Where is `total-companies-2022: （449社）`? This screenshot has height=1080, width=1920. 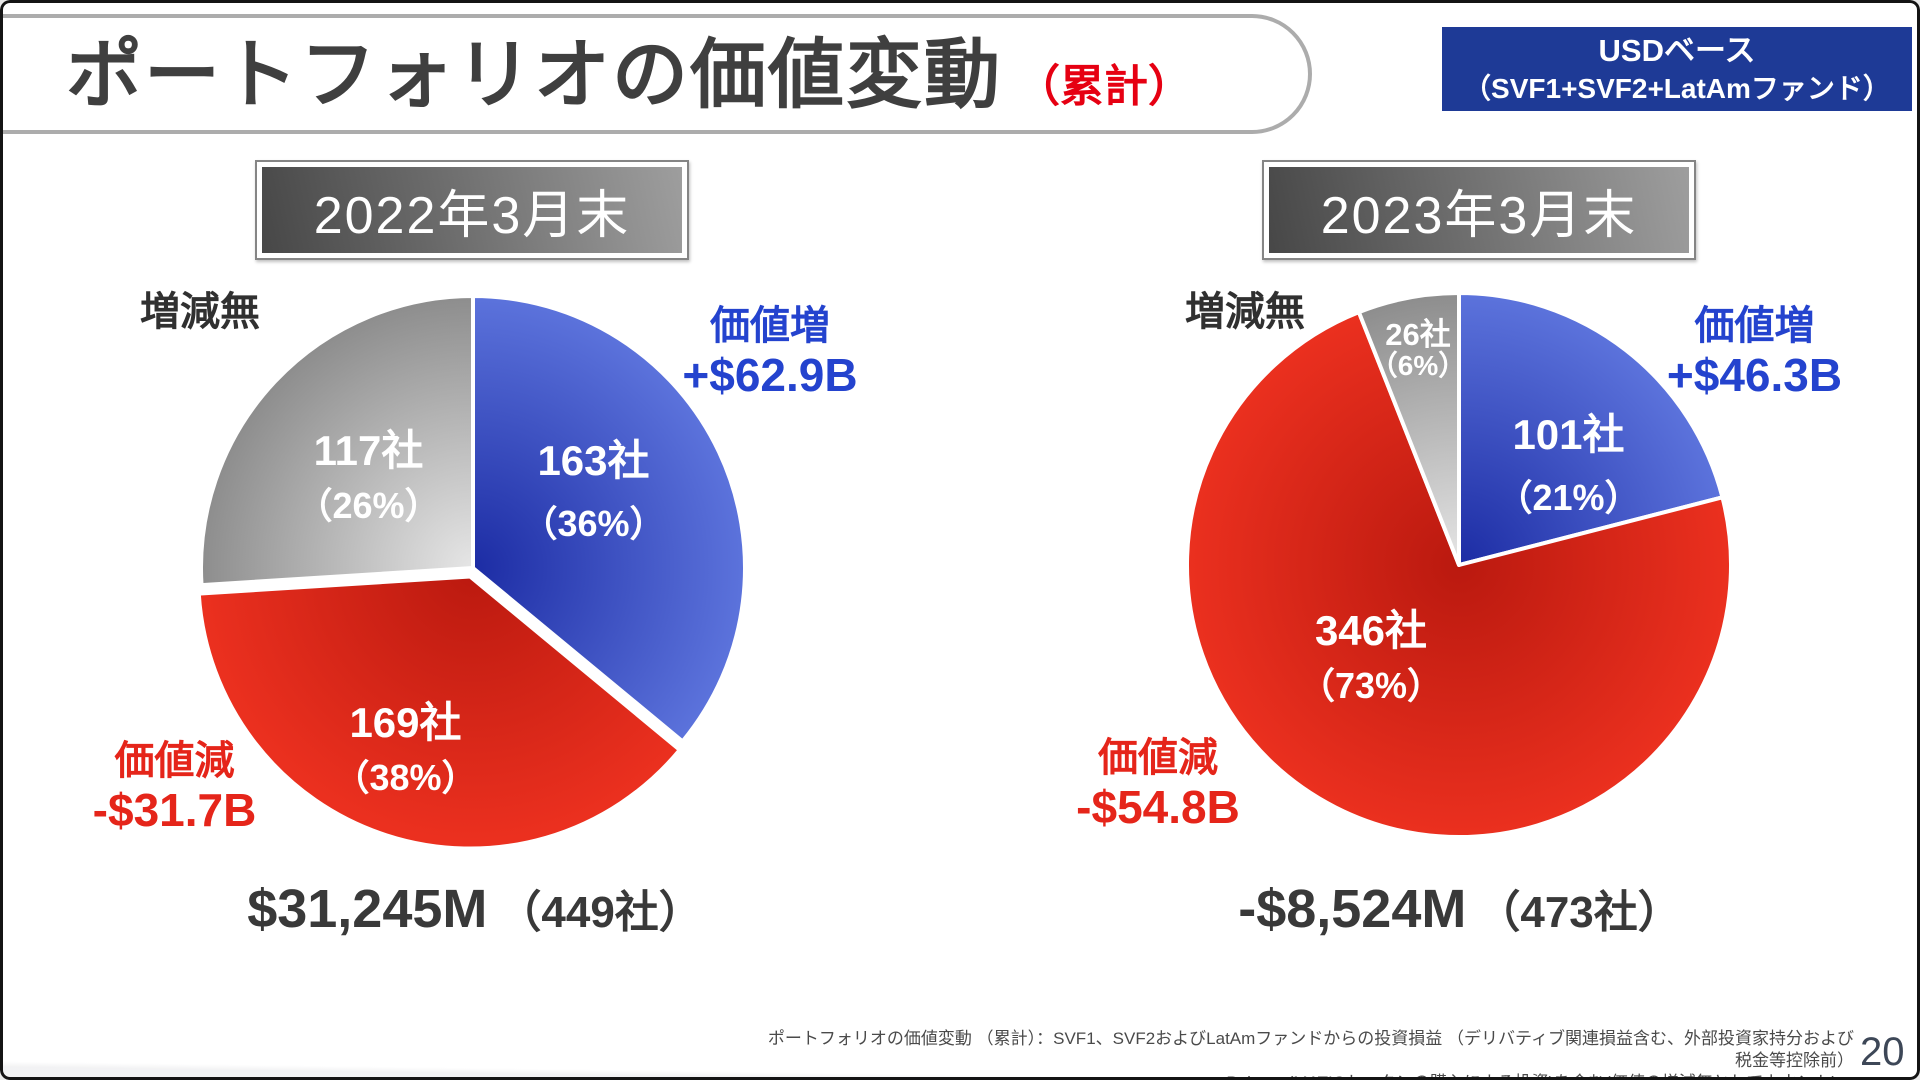 total-companies-2022: （449社） is located at coordinates (600, 912).